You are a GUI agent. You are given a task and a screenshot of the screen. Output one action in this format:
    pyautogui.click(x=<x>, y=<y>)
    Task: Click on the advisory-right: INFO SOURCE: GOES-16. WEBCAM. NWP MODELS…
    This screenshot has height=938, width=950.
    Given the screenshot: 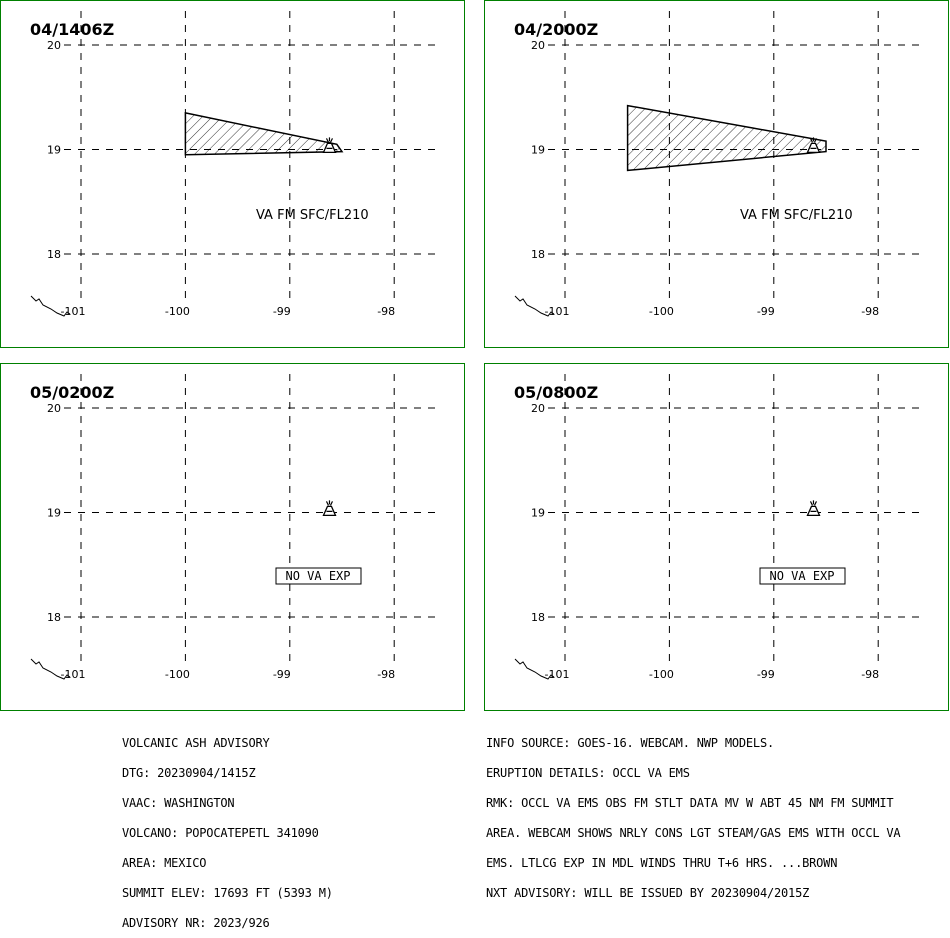 What is the action you would take?
    pyautogui.click(x=693, y=813)
    